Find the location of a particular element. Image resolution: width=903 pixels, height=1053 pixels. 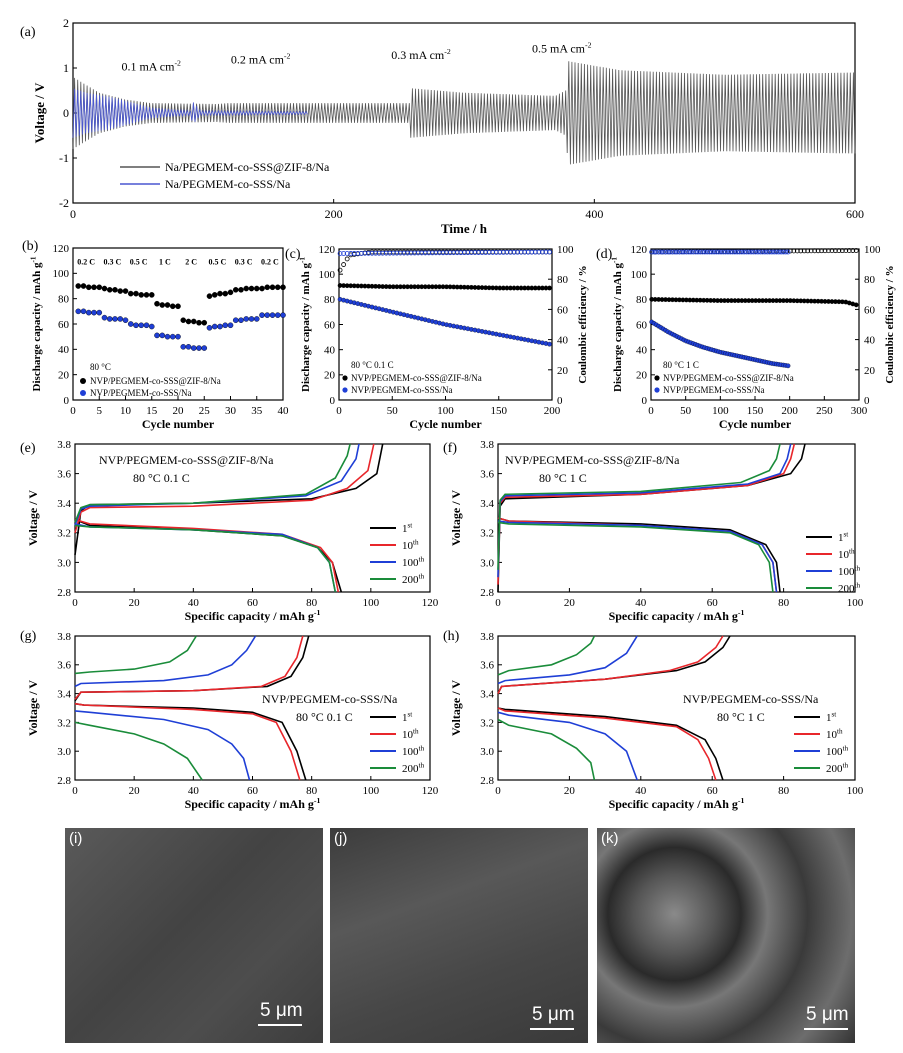

y-tick-label-f: 3.6 is located at coordinates (487, 474).